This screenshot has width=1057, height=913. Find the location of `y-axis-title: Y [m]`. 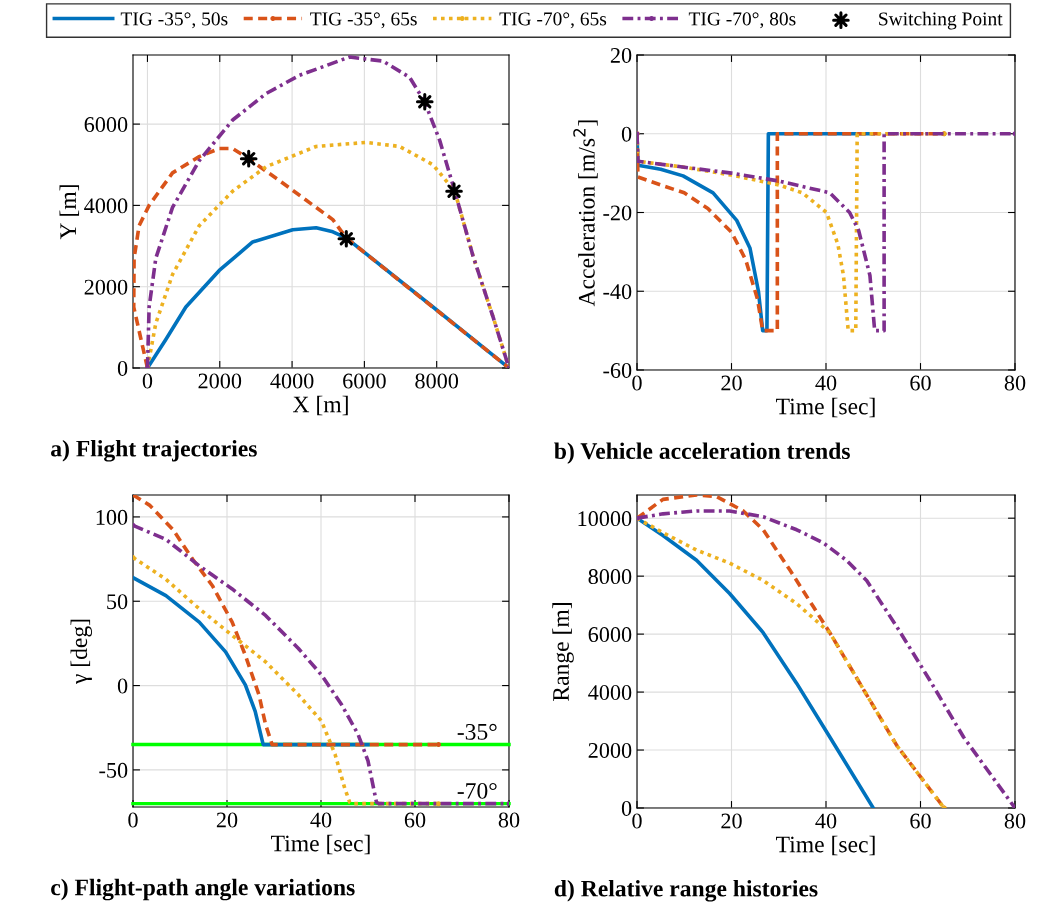

y-axis-title: Y [m] is located at coordinates (69, 212).